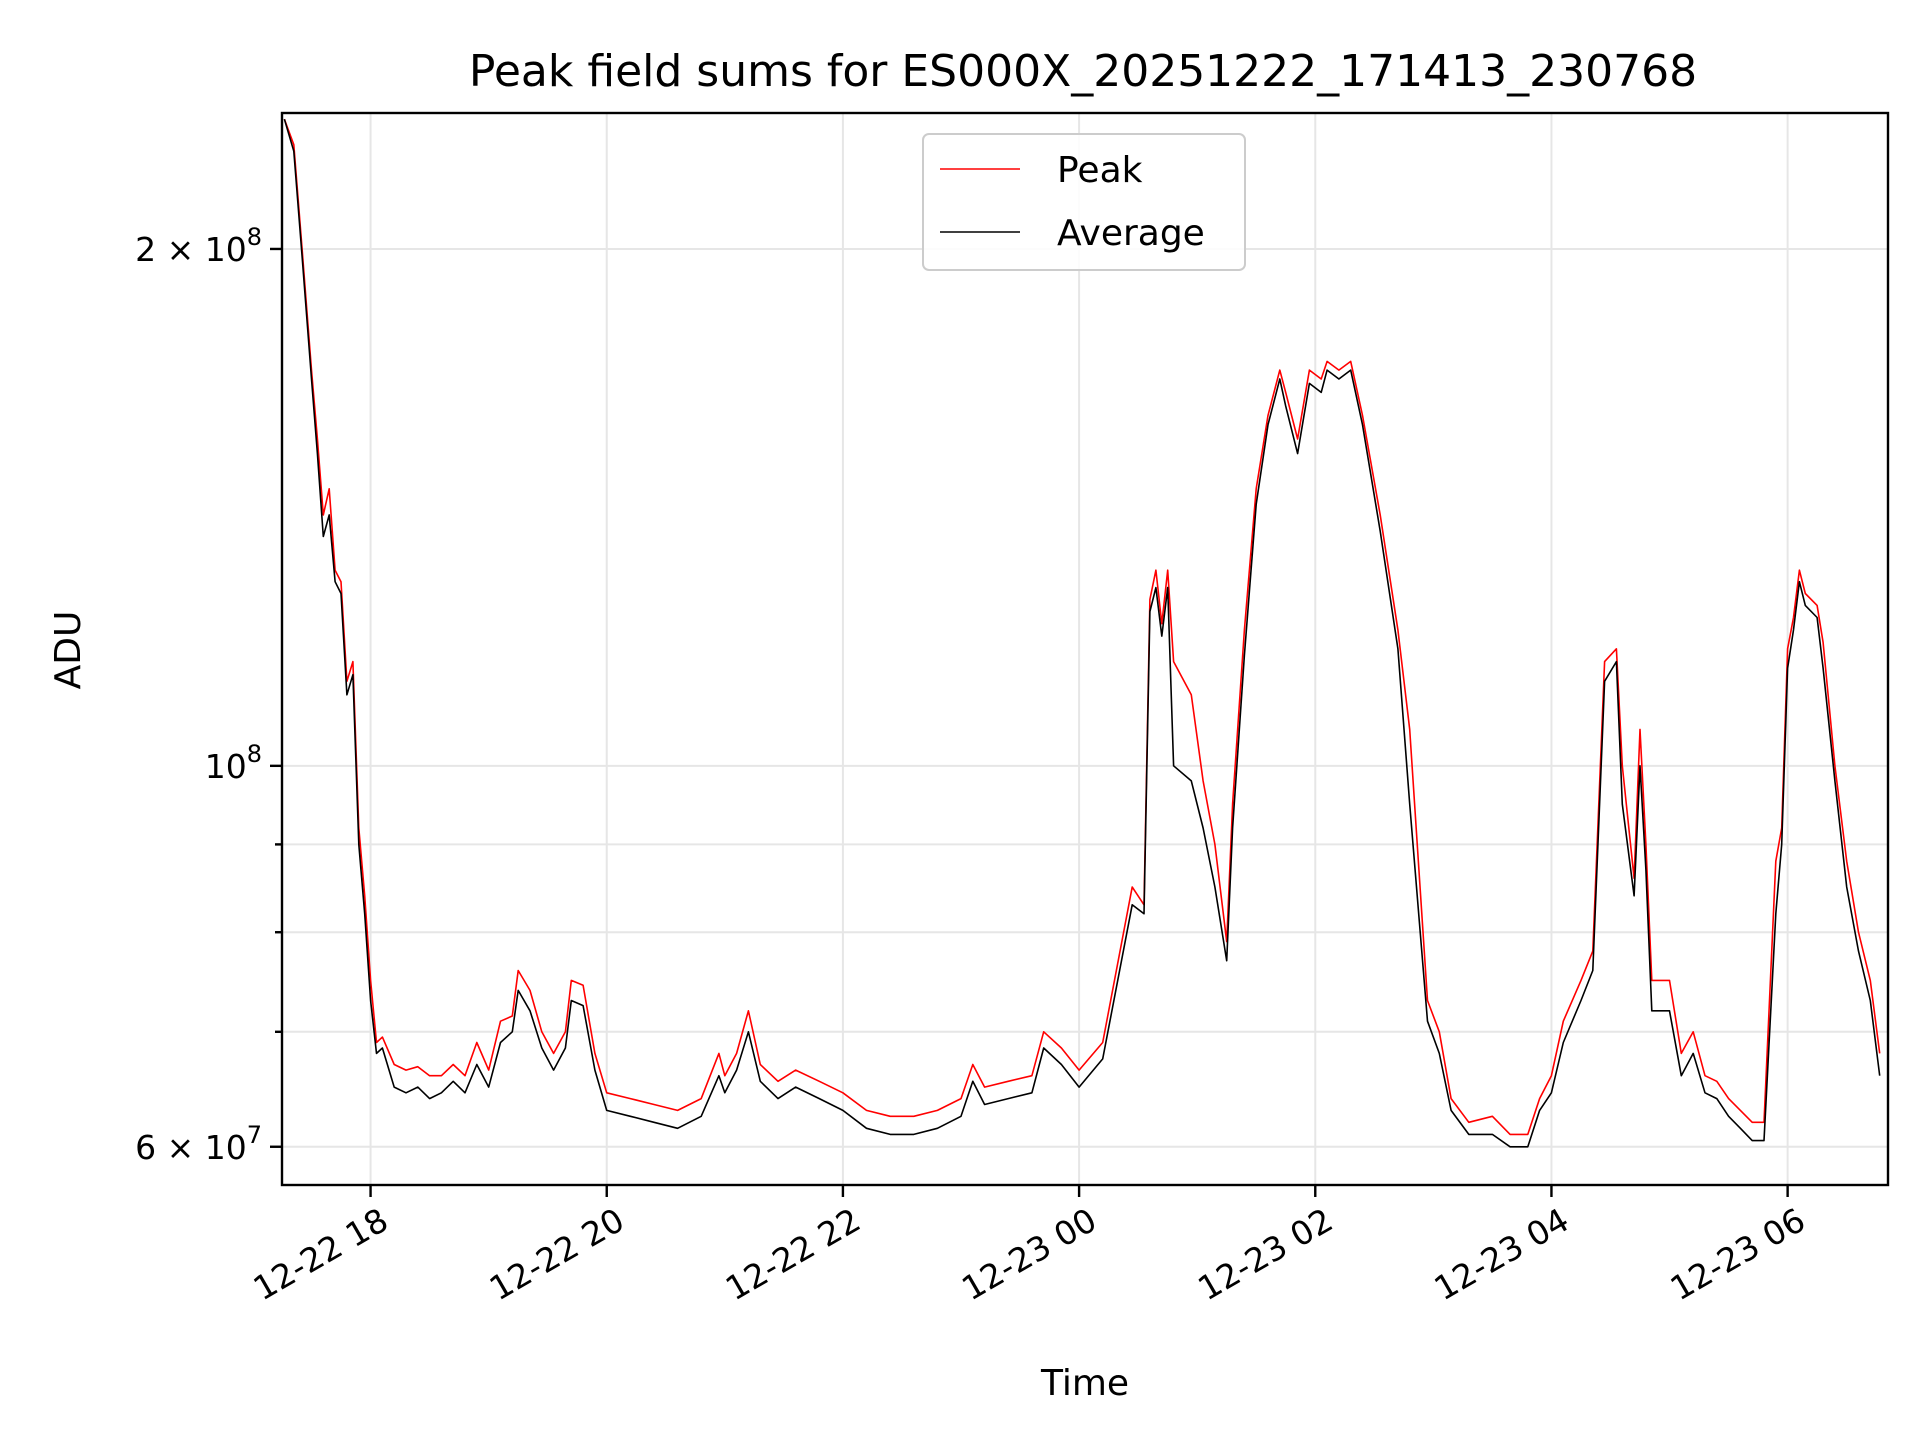 Image resolution: width=1920 pixels, height=1440 pixels. What do you see at coordinates (145, 249) in the screenshot?
I see `y-tick-mantissa: 2` at bounding box center [145, 249].